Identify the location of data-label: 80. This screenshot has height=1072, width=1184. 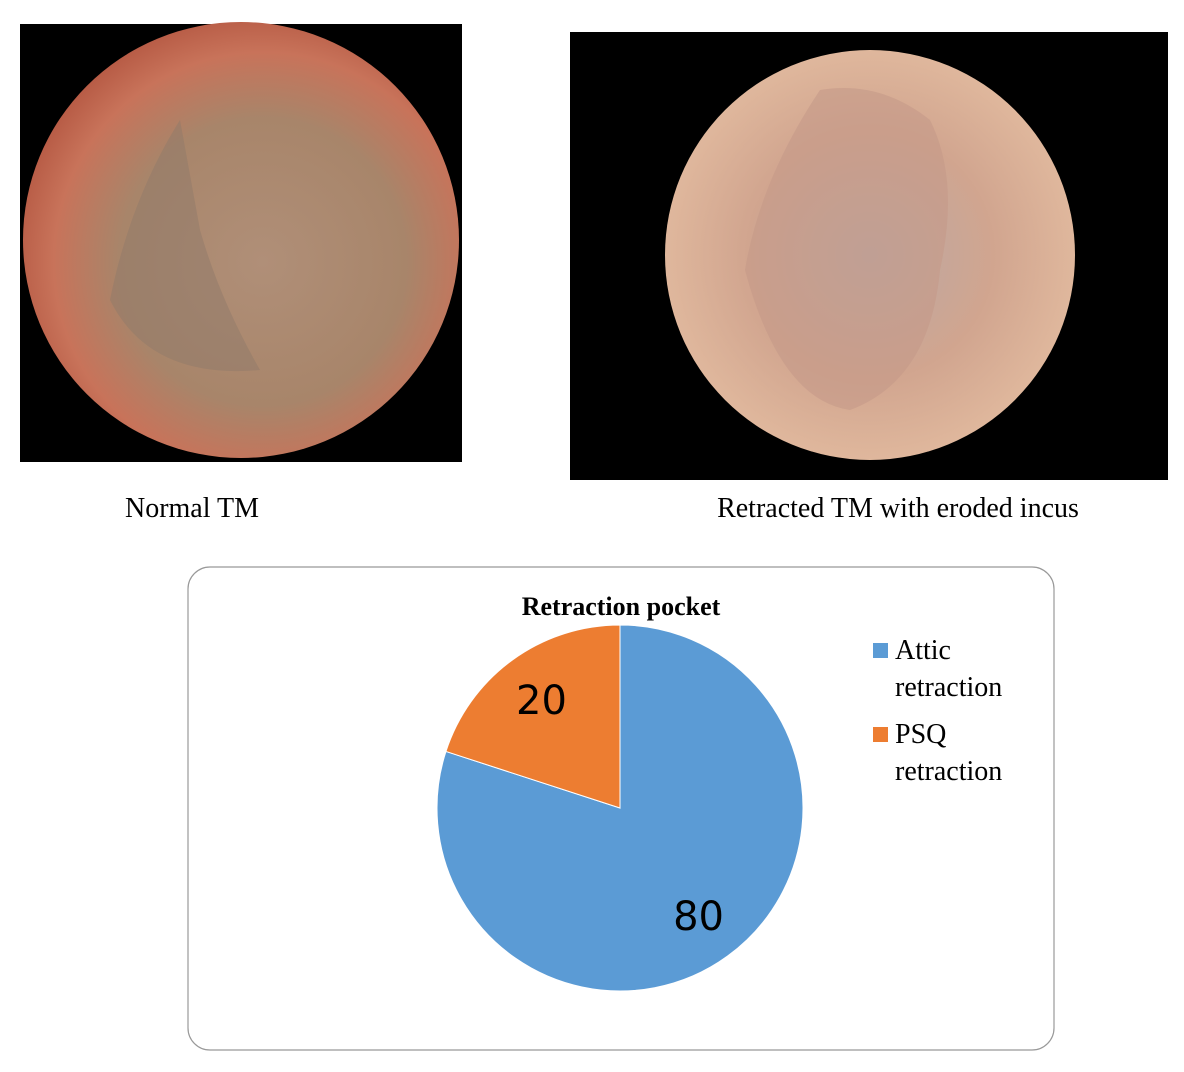
(698, 917).